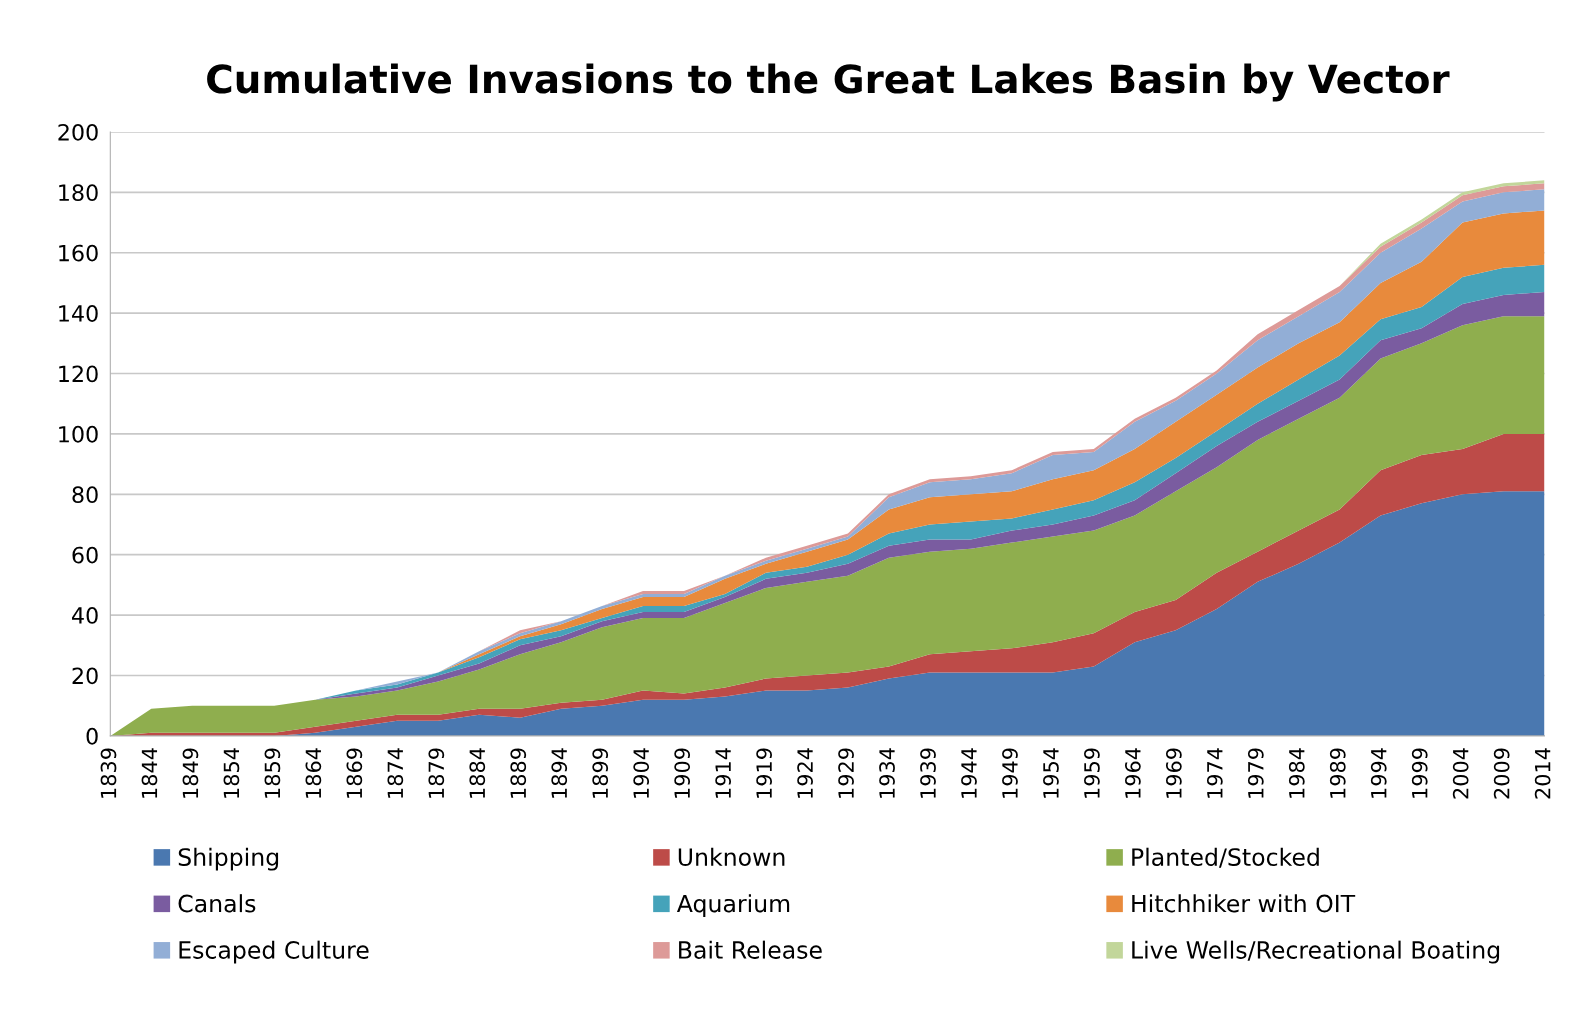  What do you see at coordinates (828, 82) in the screenshot?
I see `chart-title: Cumulative Invasions to the Great Lakes Basin by Vector` at bounding box center [828, 82].